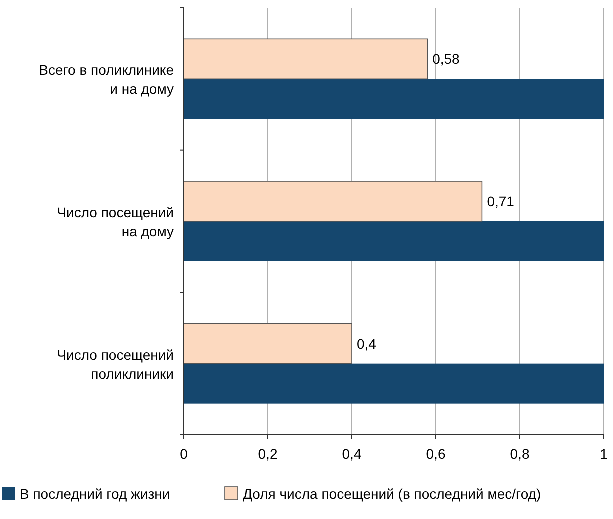  Describe the element at coordinates (520, 454) in the screenshot. I see `x-tick-label: 0,8` at that location.